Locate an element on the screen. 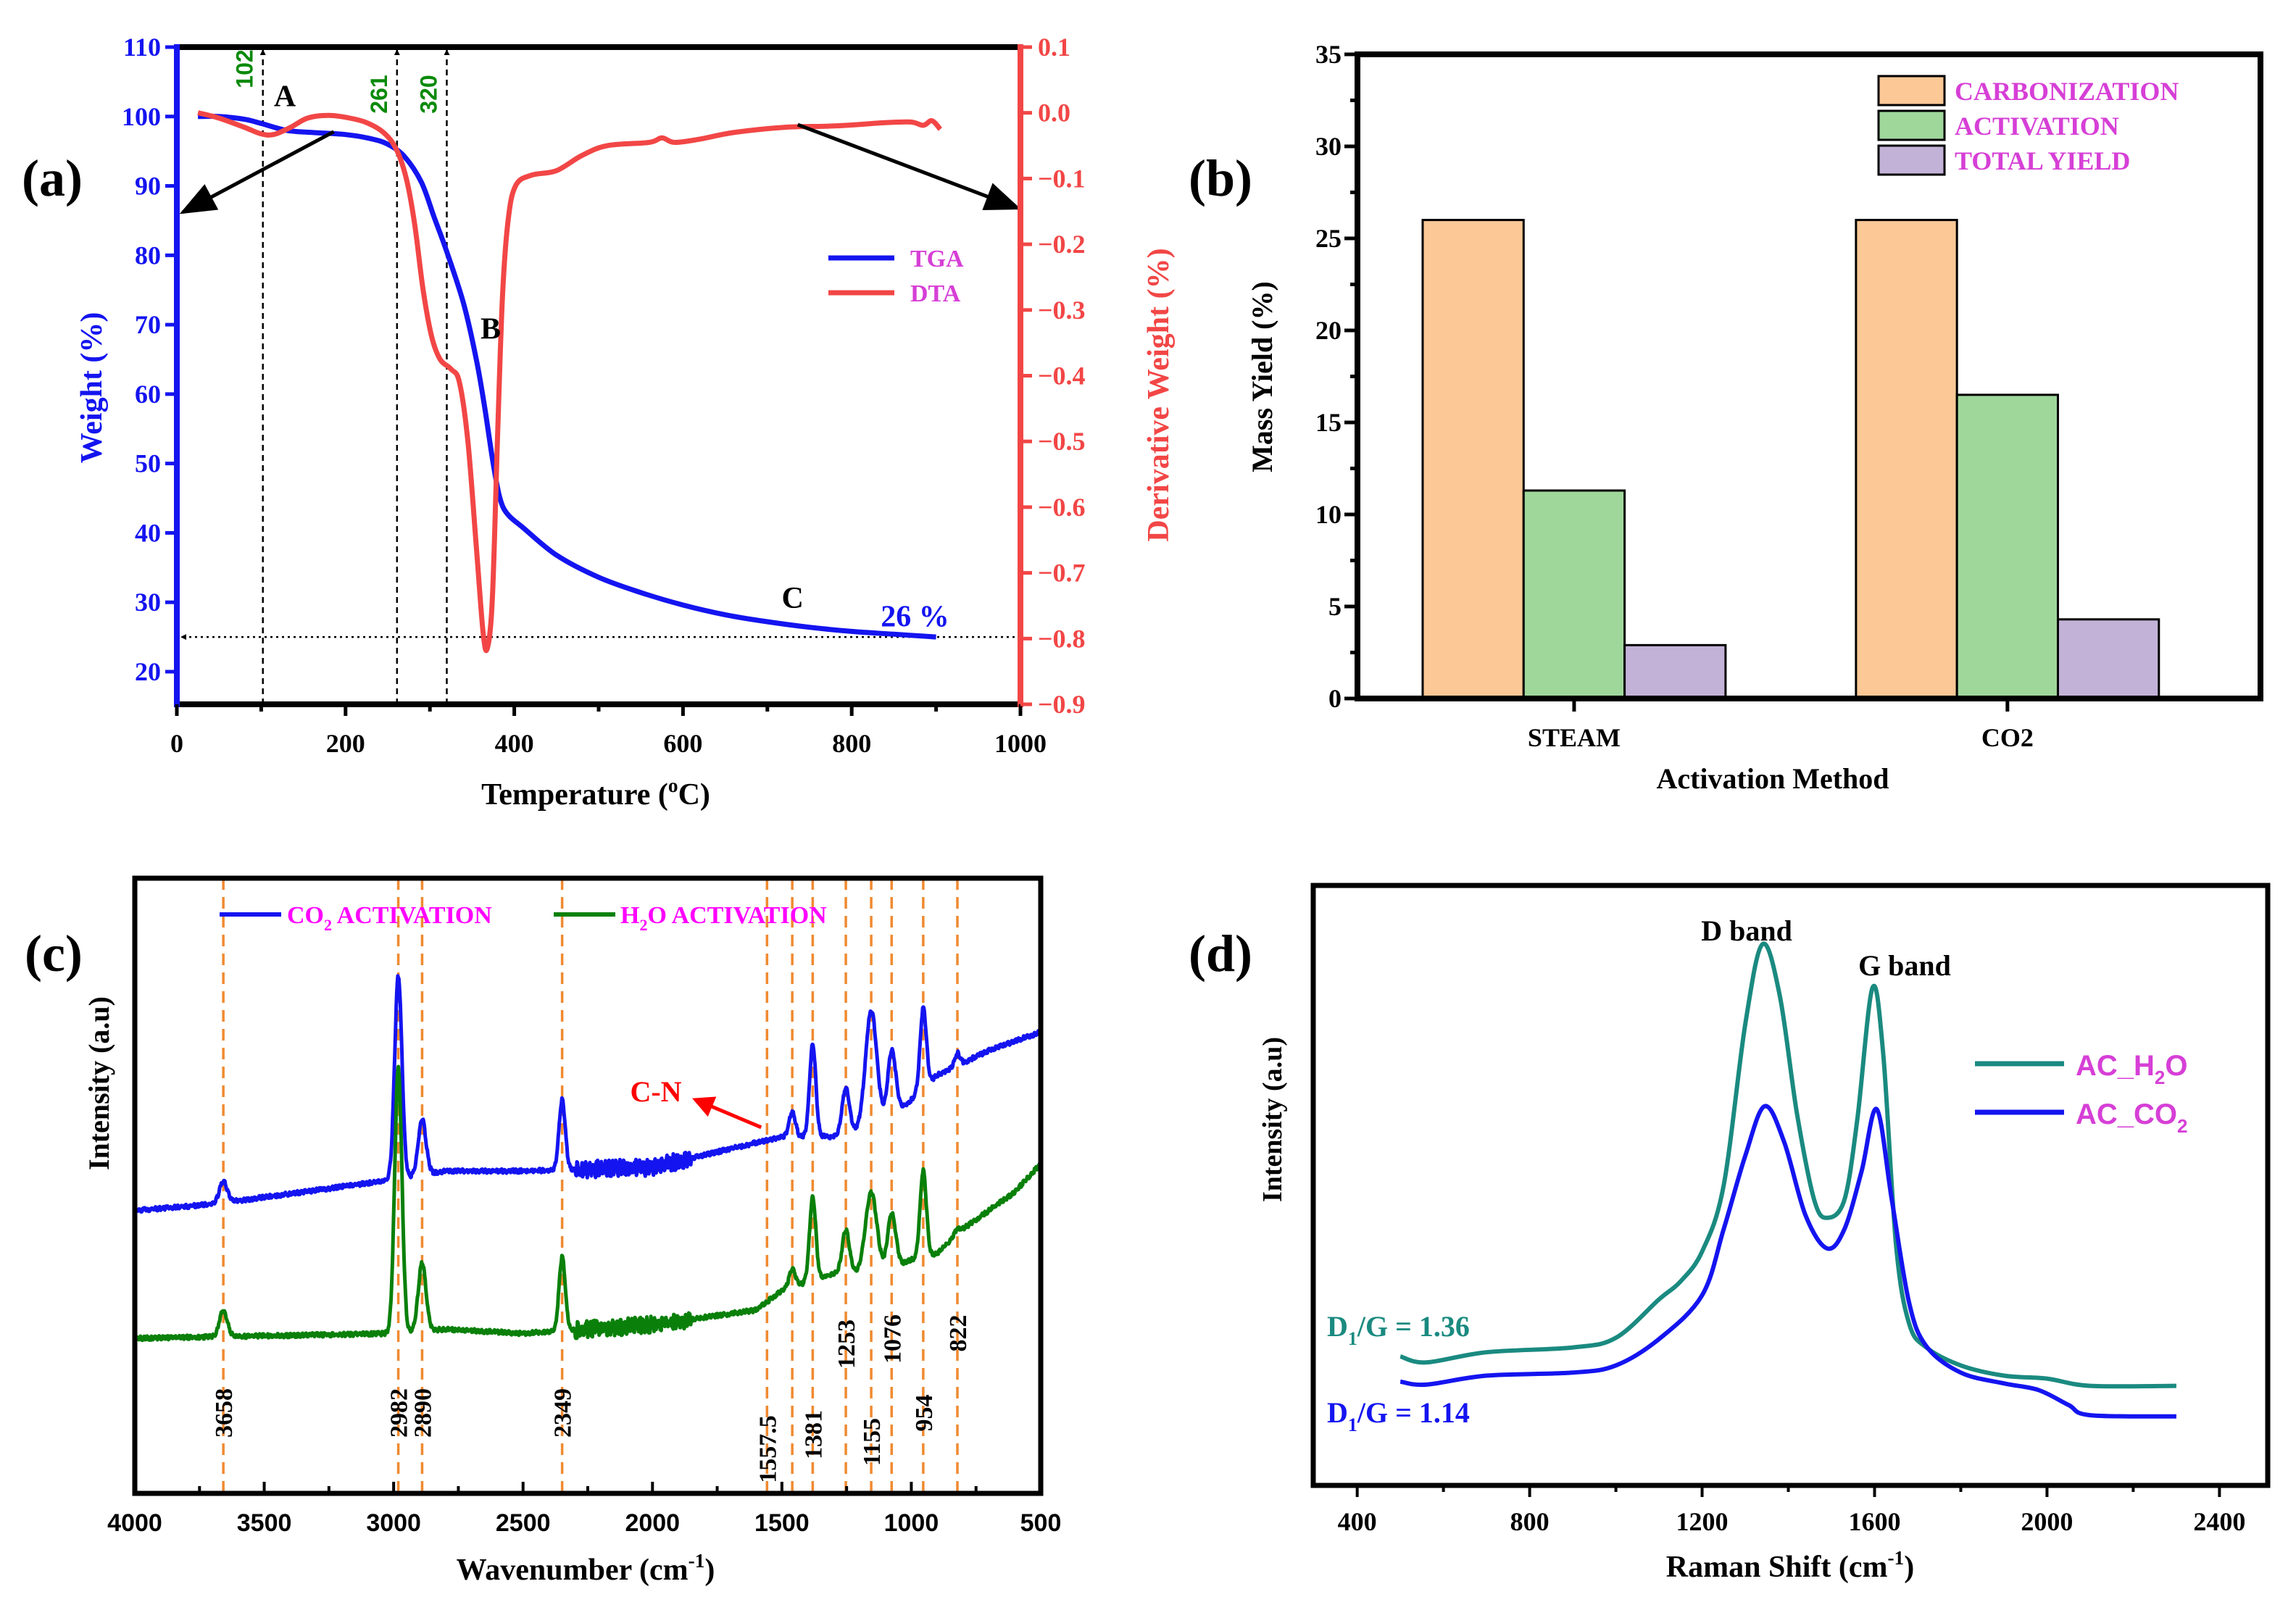  legend-label: TOTAL YIELD is located at coordinates (2042, 160).